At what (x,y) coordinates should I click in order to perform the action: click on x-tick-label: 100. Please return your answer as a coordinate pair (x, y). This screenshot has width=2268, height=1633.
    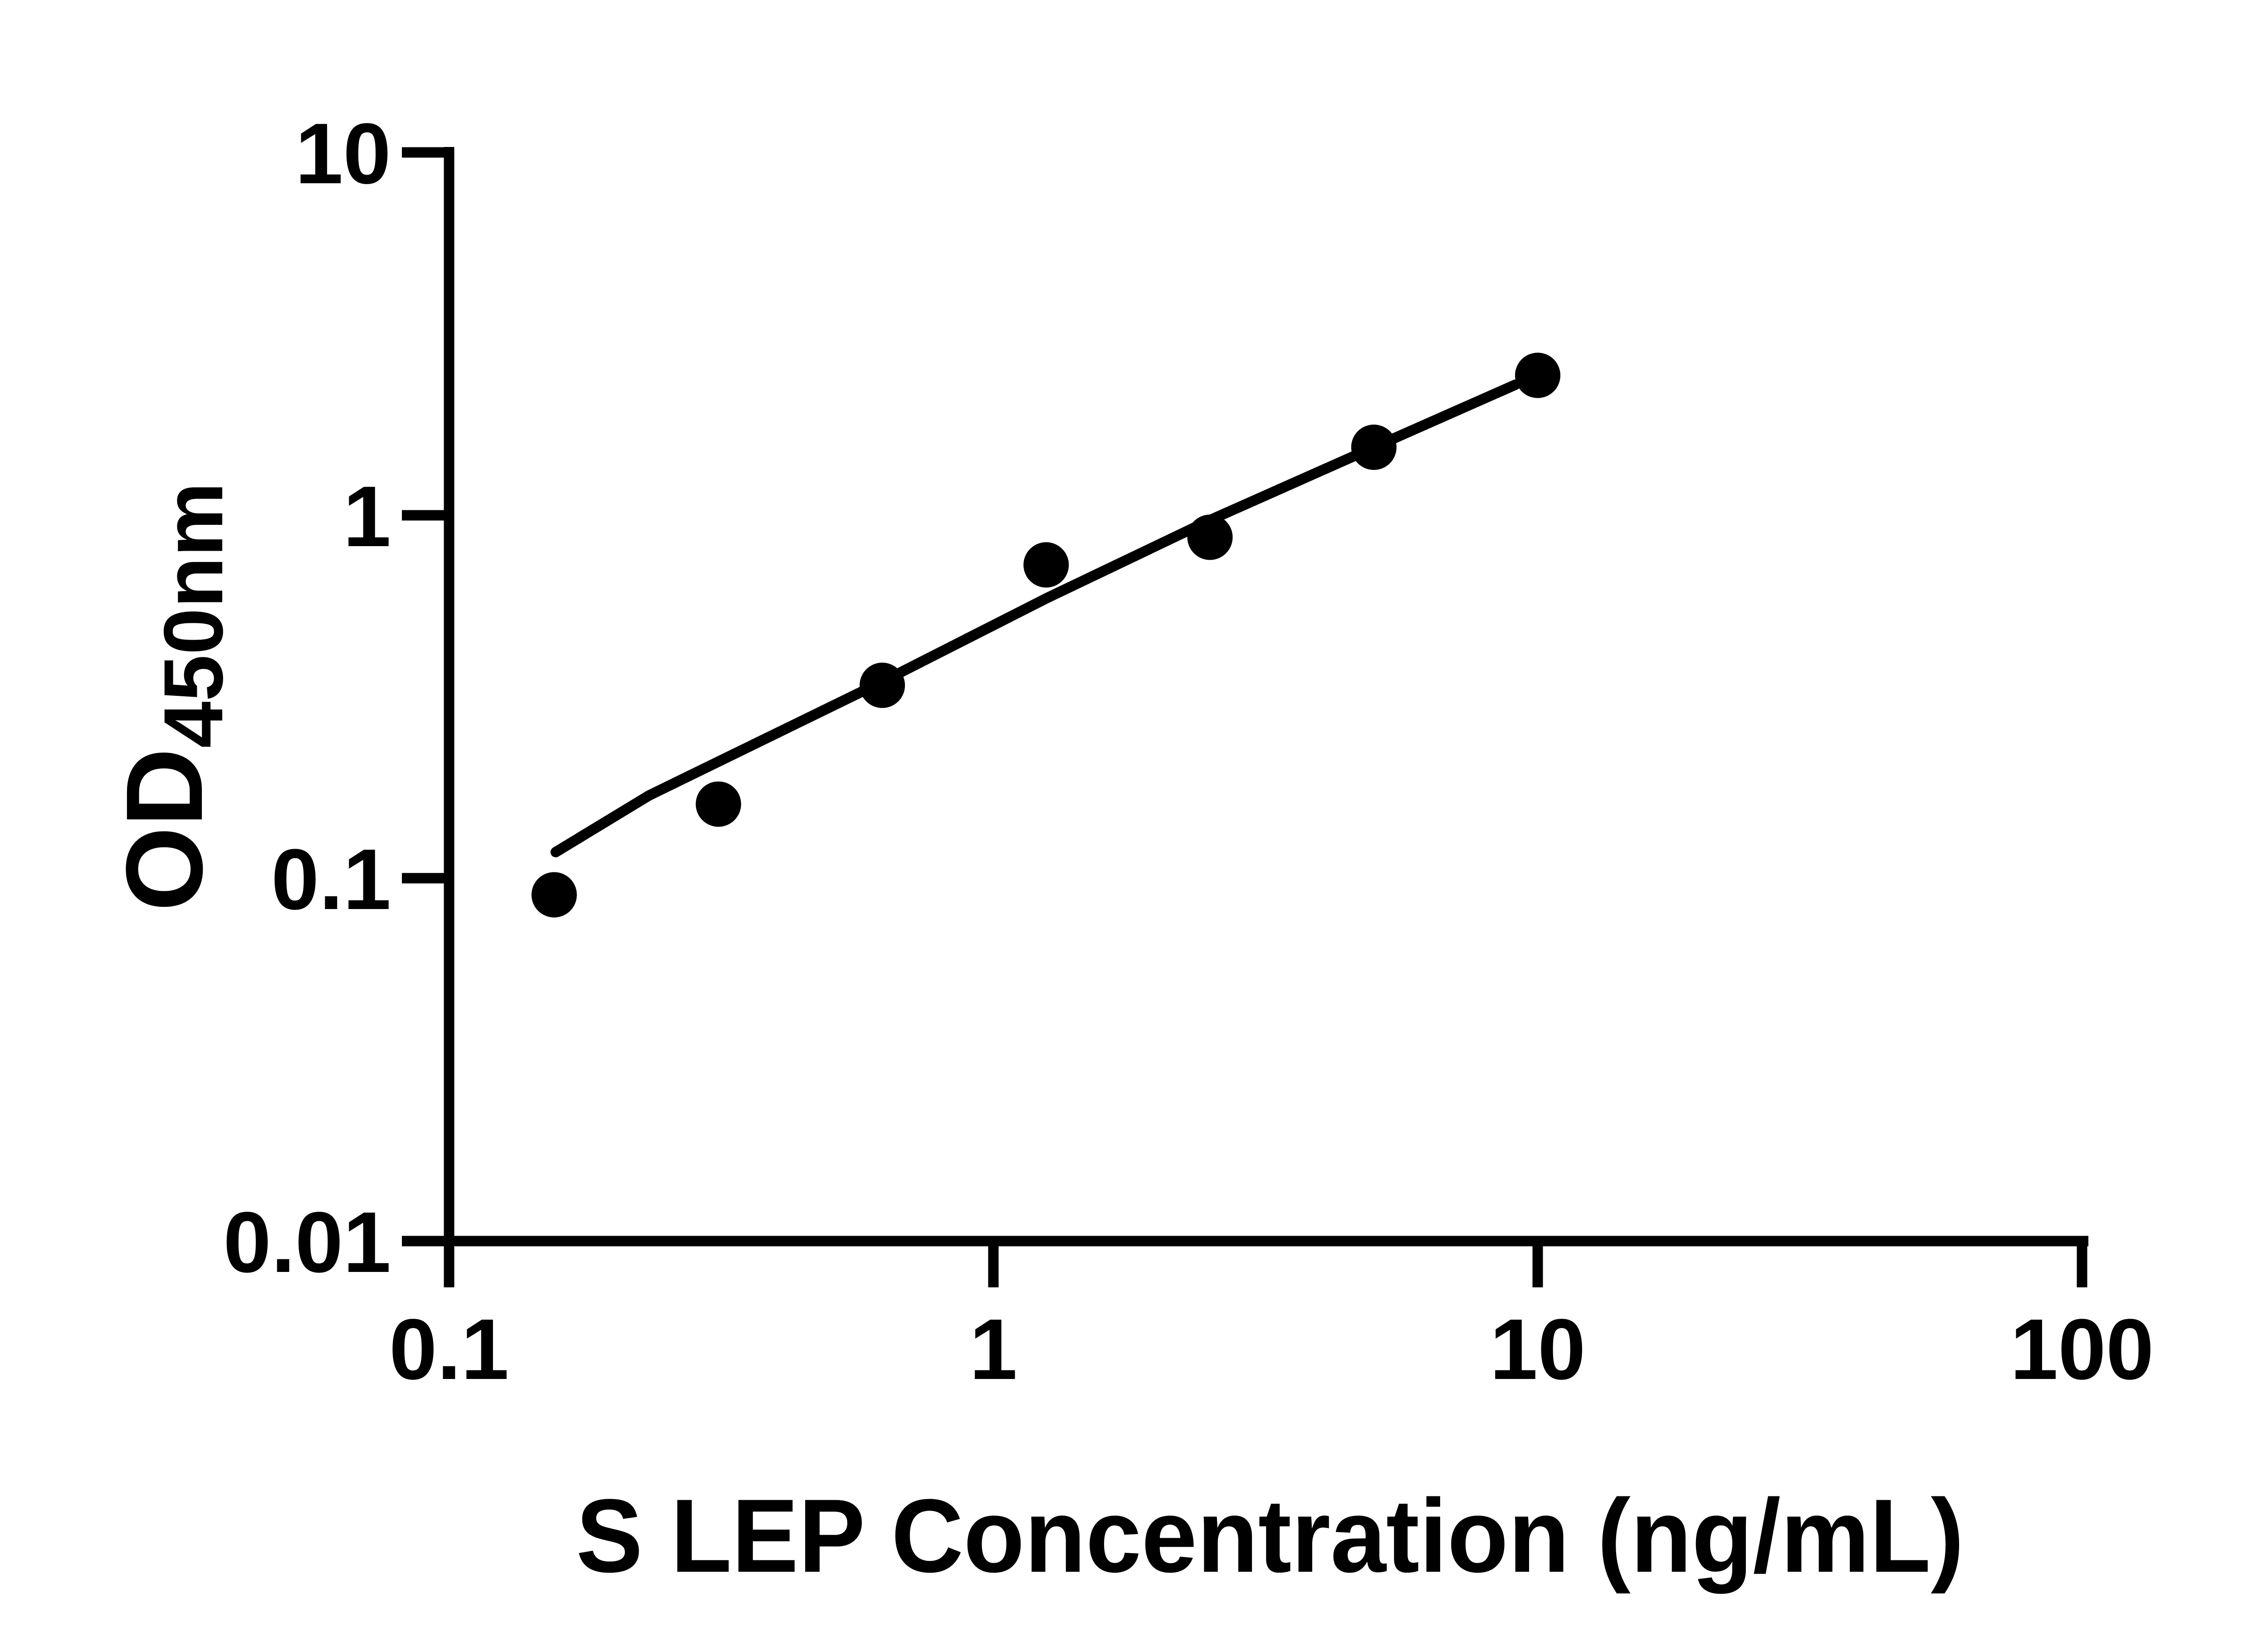
    Looking at the image, I should click on (2082, 1349).